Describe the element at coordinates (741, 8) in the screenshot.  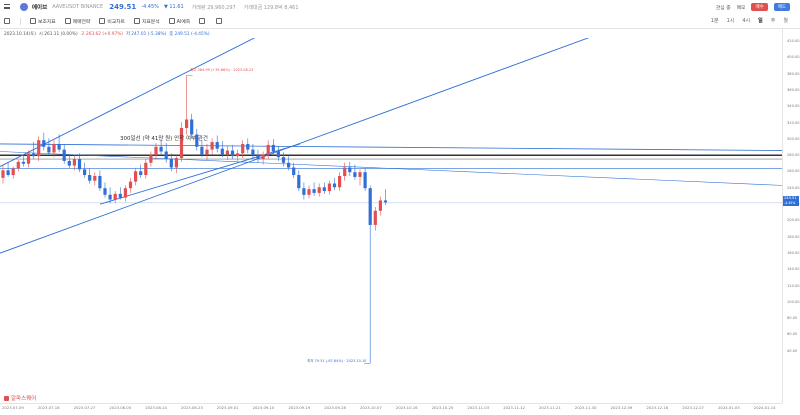
I see `memo-button: 메모` at that location.